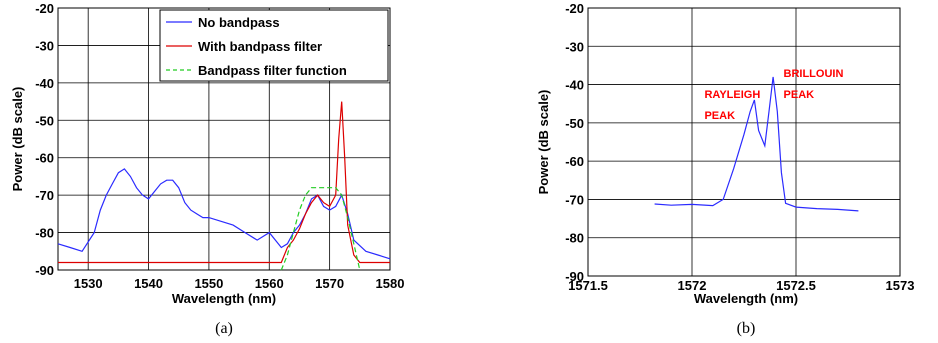  Describe the element at coordinates (88, 283) in the screenshot. I see `x-tick-label: 1530` at that location.